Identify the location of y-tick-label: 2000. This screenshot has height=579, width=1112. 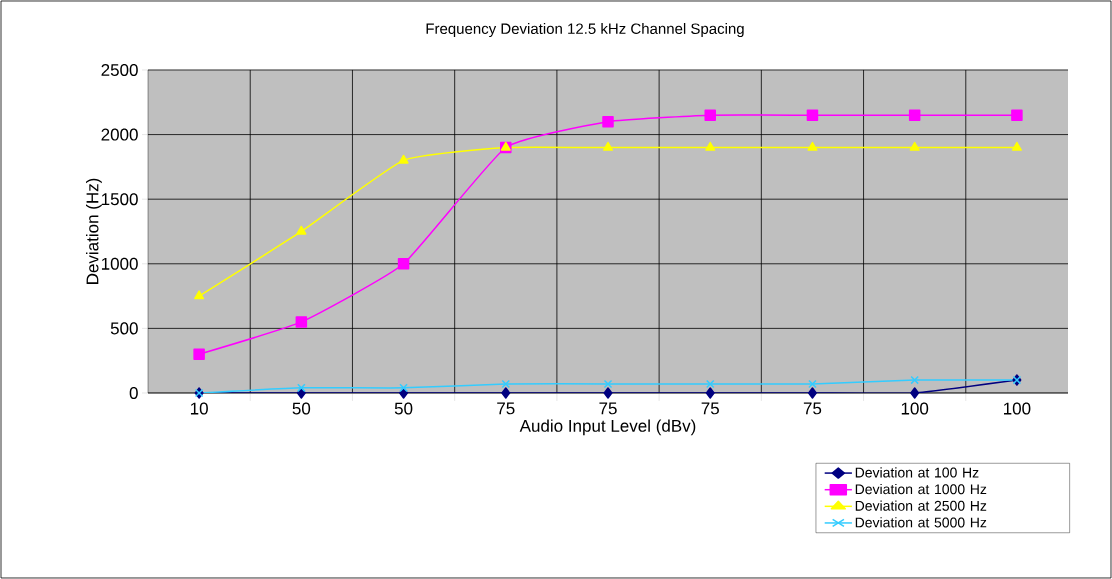
(119, 134).